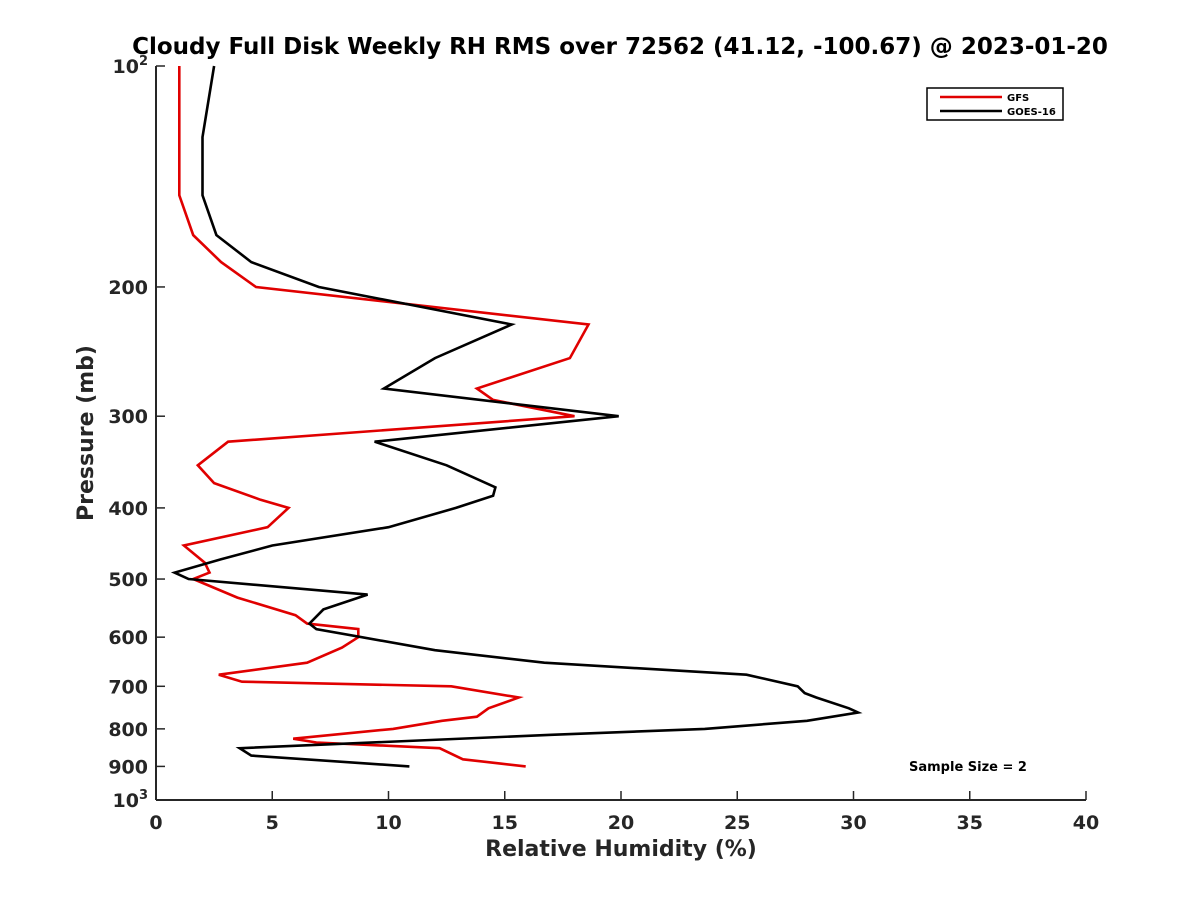  What do you see at coordinates (853, 823) in the screenshot?
I see `x-tick-label: 30` at bounding box center [853, 823].